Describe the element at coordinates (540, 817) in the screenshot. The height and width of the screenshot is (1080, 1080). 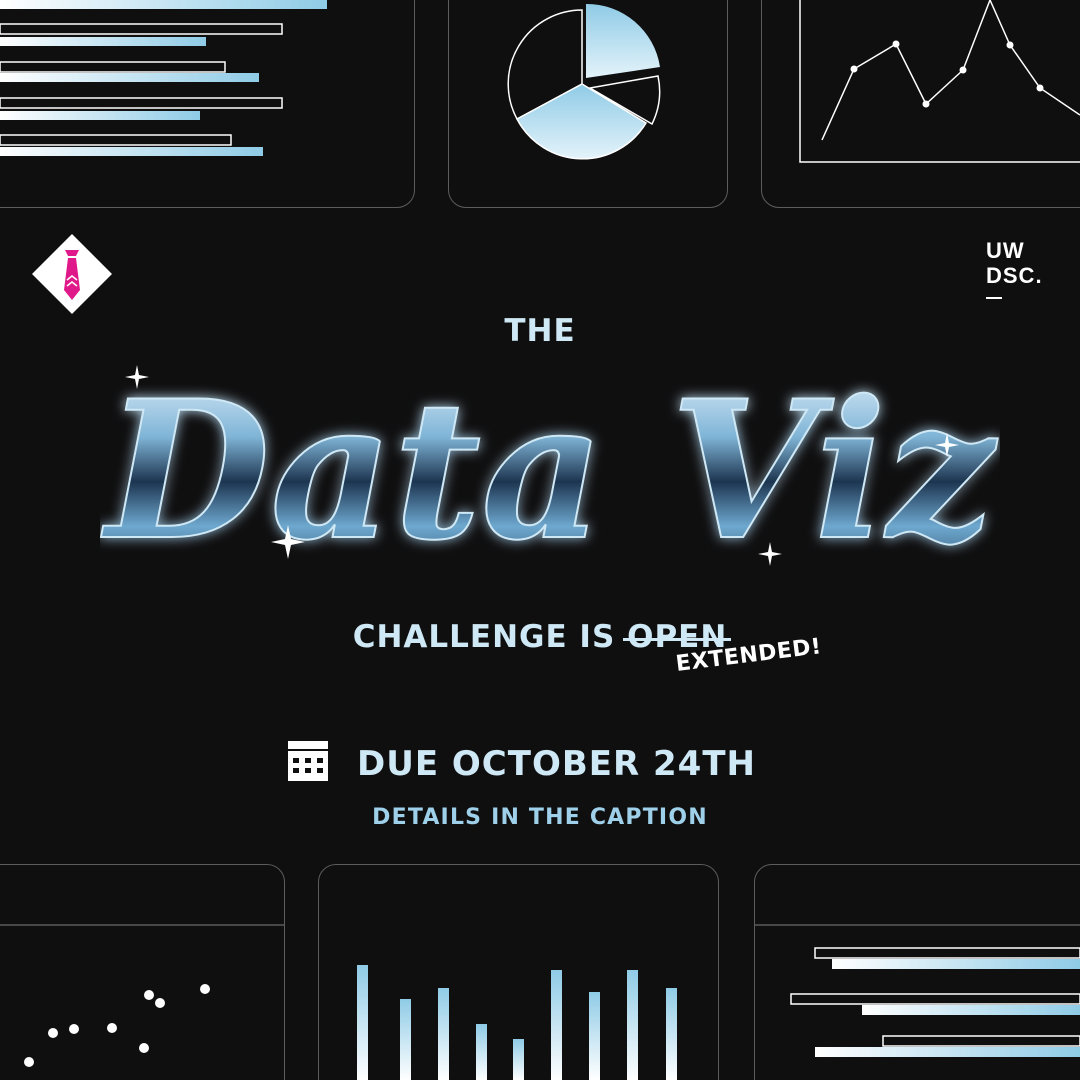
I see `details-text: DETAILS IN THE CAPTION` at that location.